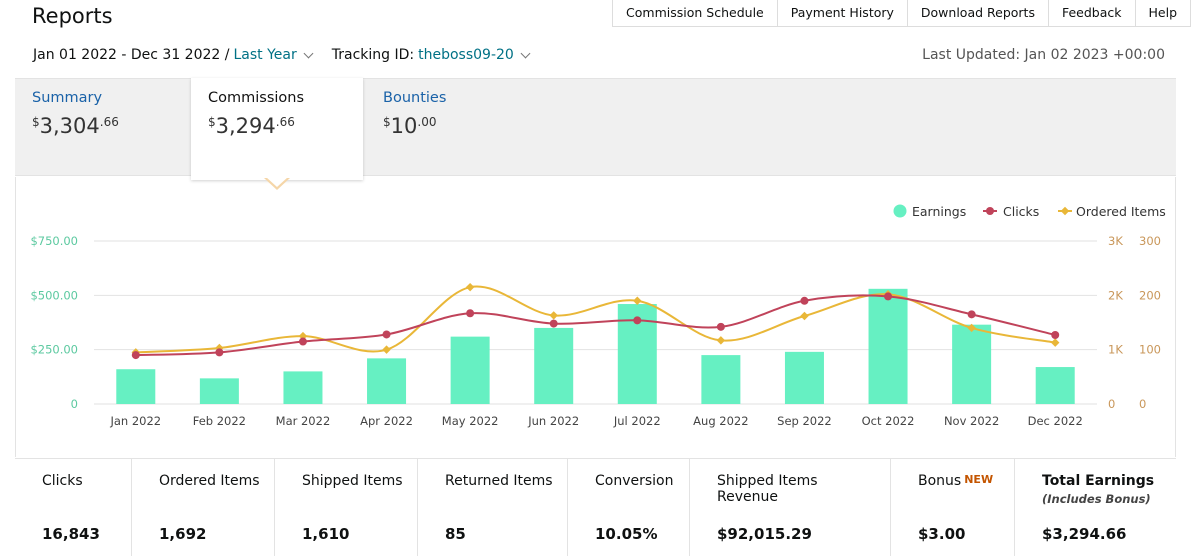 This screenshot has width=1191, height=556. I want to click on stat-value: $92,015.29, so click(764, 534).